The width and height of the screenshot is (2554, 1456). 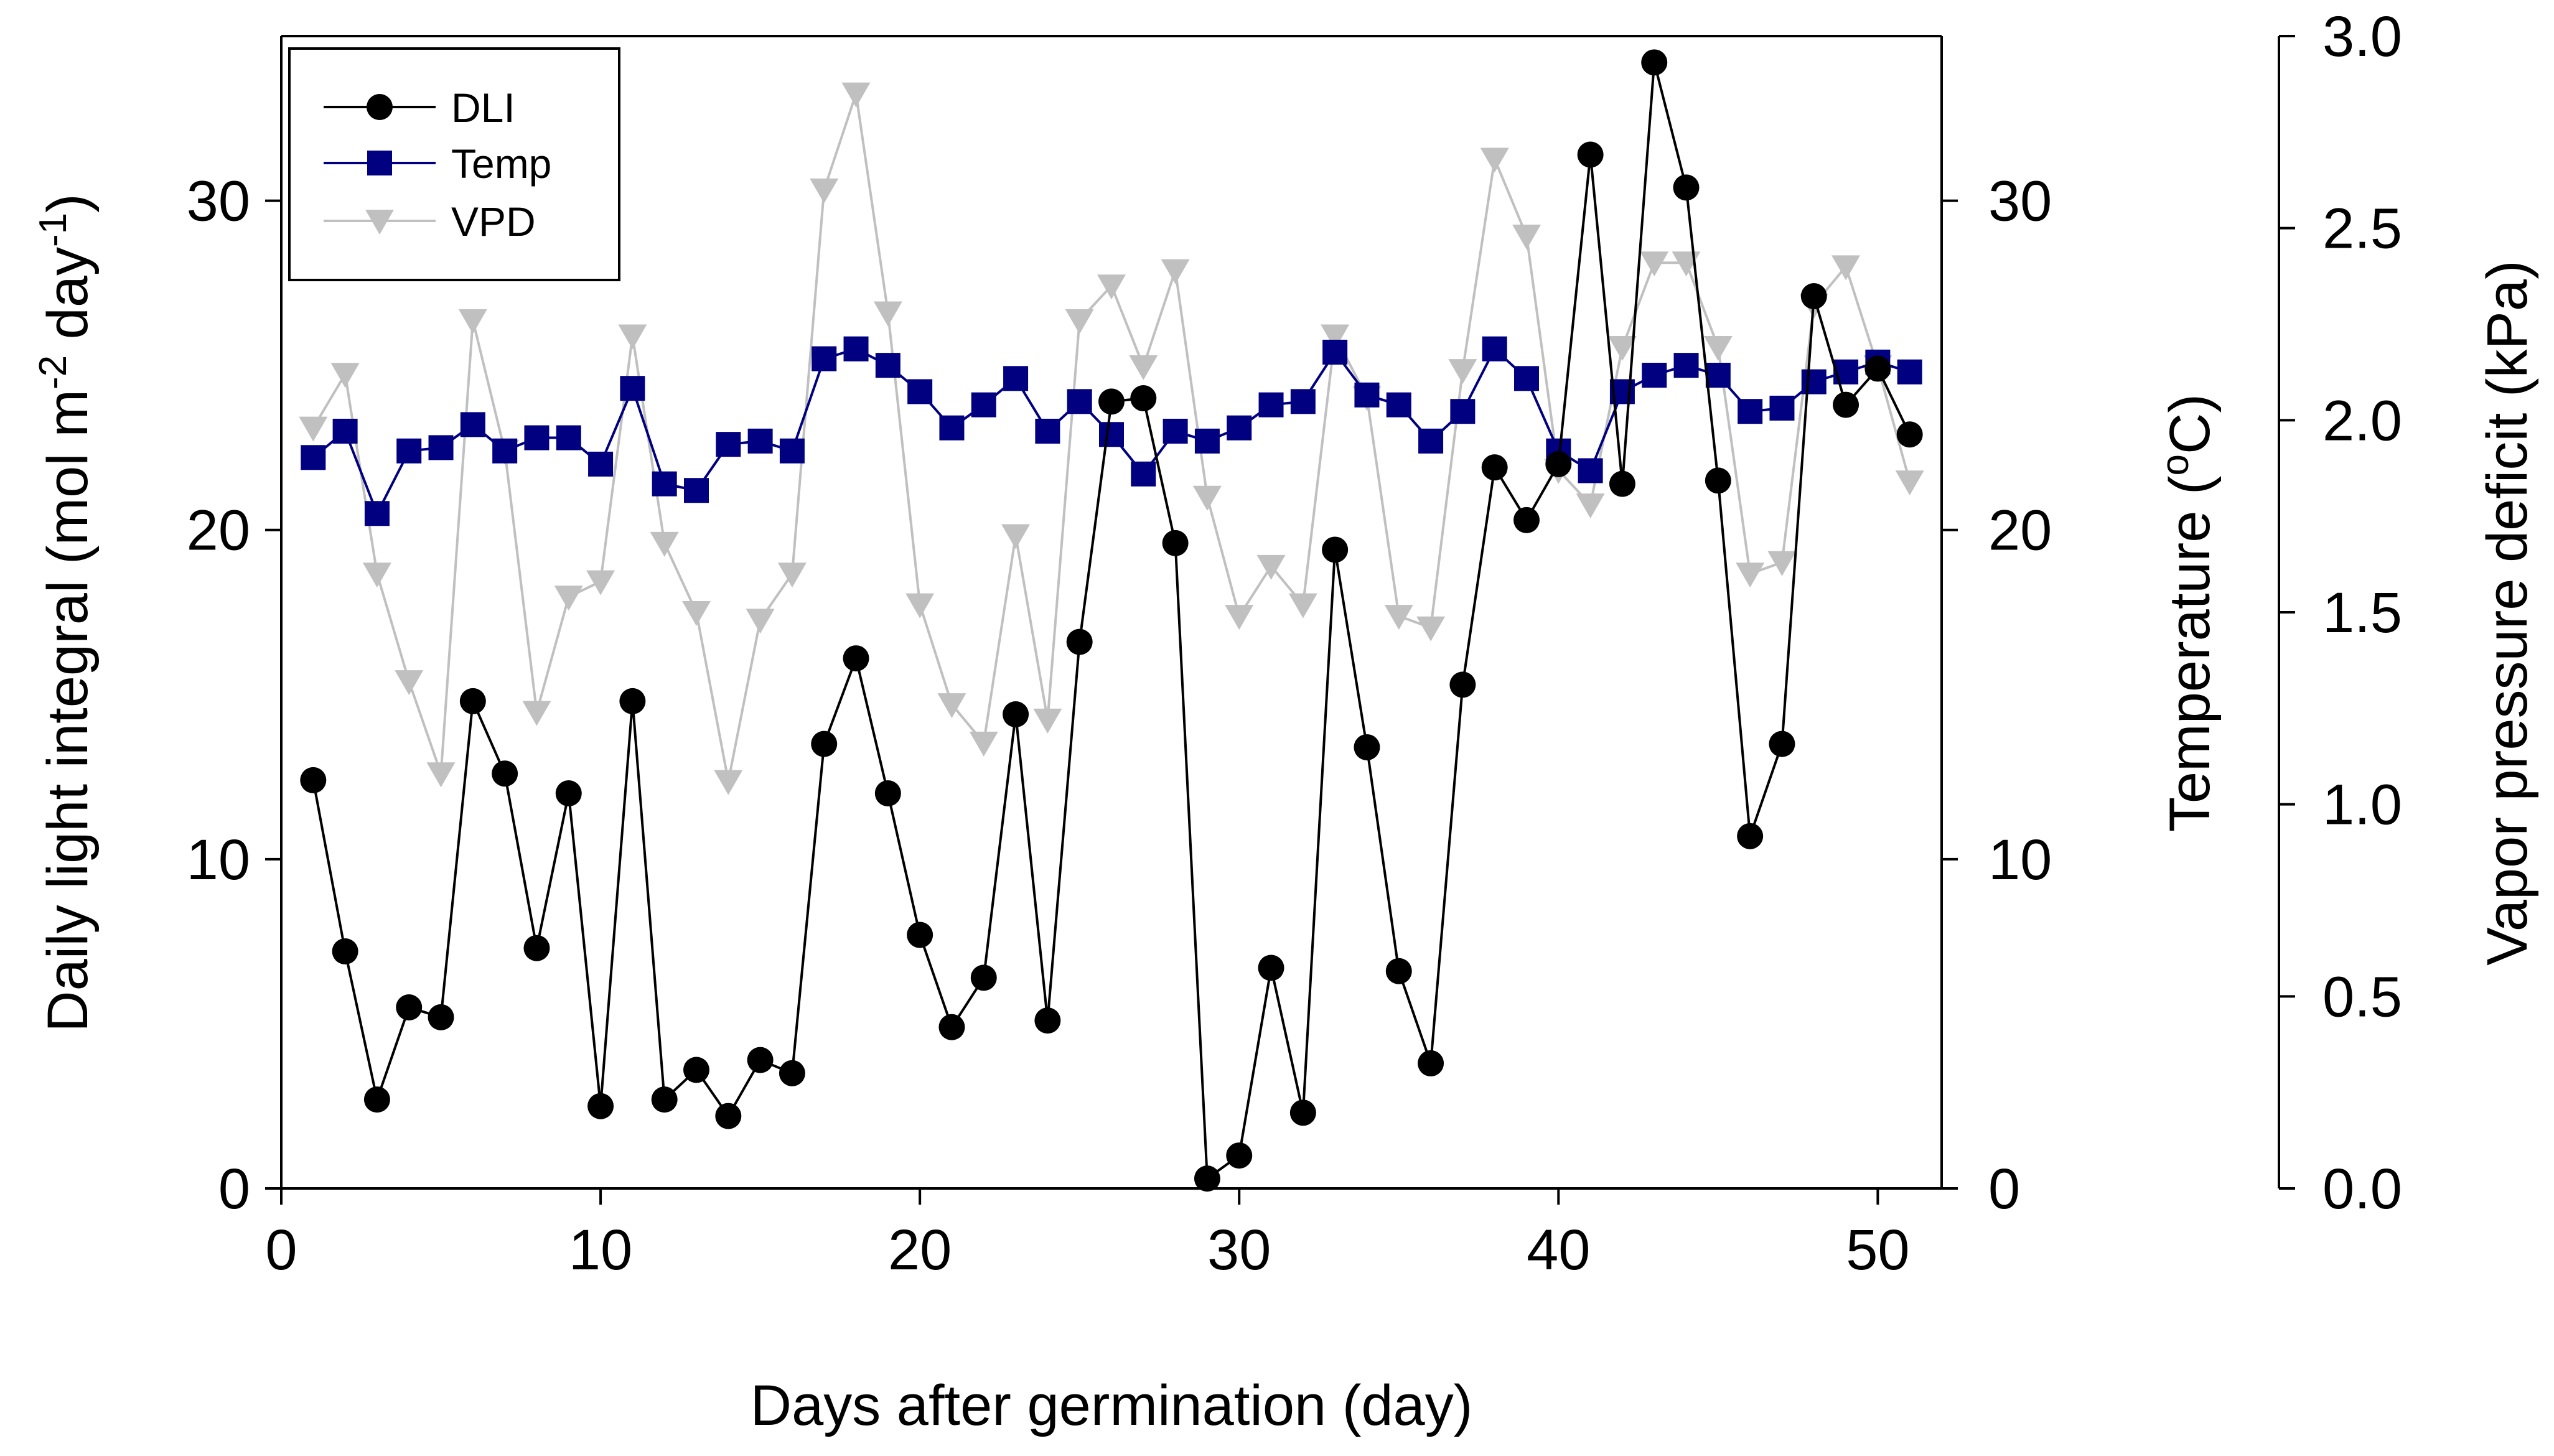 I want to click on left-axis-title-end: ), so click(x=68, y=203).